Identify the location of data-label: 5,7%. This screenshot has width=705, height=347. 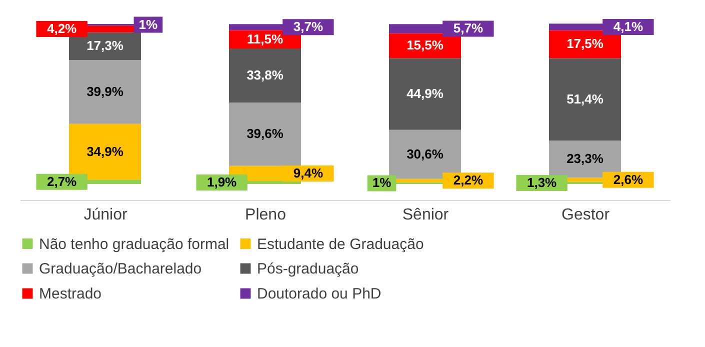
(468, 28).